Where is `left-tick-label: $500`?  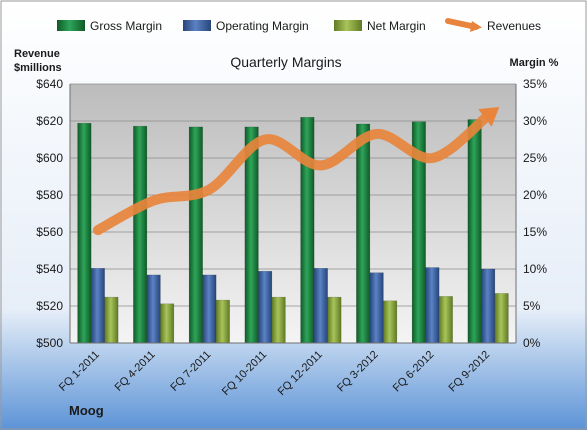
left-tick-label: $500 is located at coordinates (49, 343).